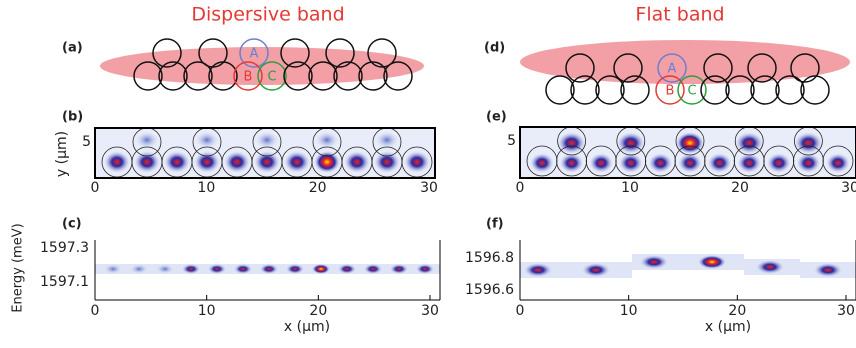 Image resolution: width=856 pixels, height=348 pixels. Describe the element at coordinates (489, 258) in the screenshot. I see `y-tick-label: 1596.8` at that location.